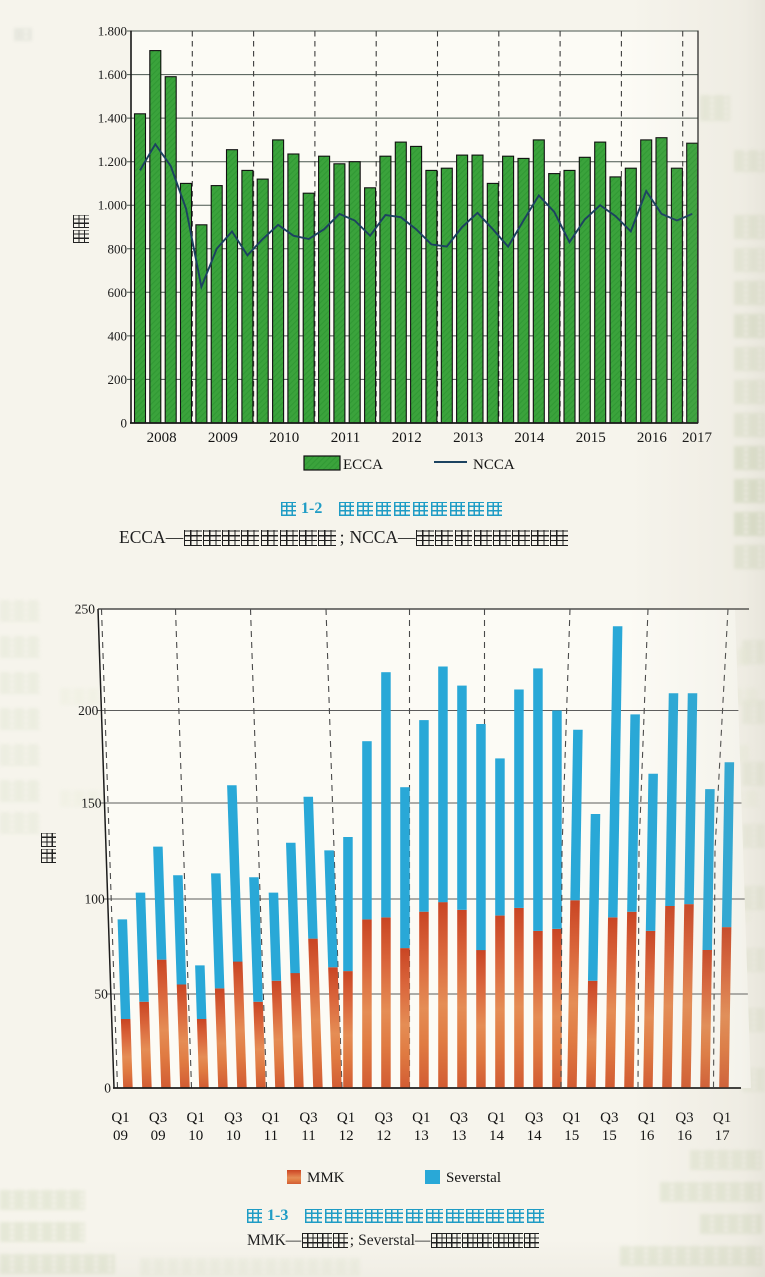 This screenshot has width=765, height=1277. What do you see at coordinates (326, 1178) in the screenshot?
I see `svg-text: MMK` at bounding box center [326, 1178].